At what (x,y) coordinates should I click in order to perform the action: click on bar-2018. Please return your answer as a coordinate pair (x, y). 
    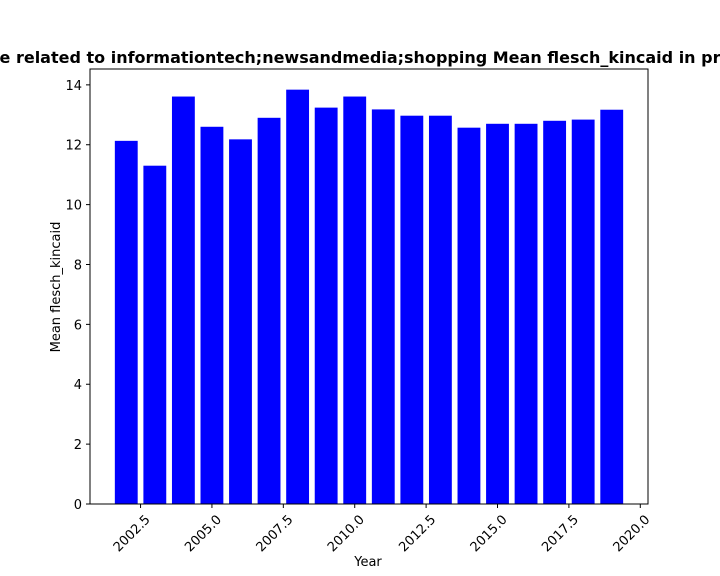
    Looking at the image, I should click on (583, 311).